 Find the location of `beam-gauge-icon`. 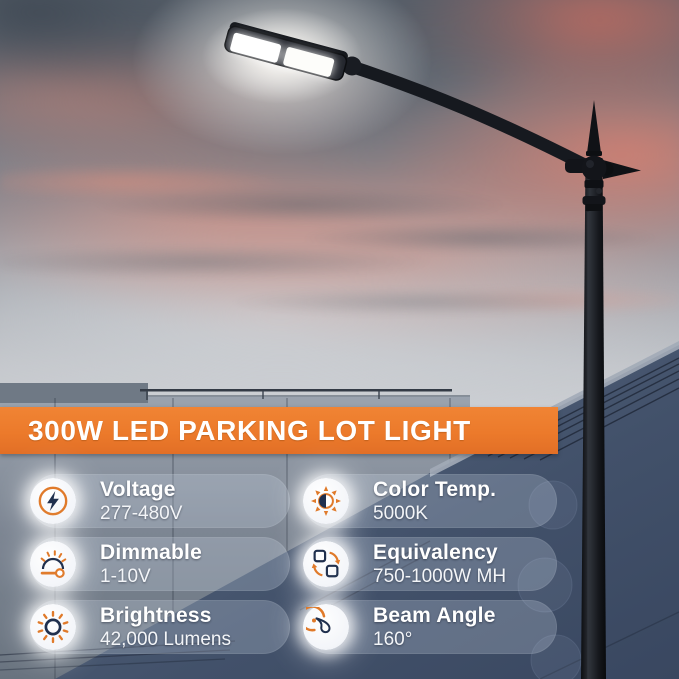

beam-gauge-icon is located at coordinates (326, 627).